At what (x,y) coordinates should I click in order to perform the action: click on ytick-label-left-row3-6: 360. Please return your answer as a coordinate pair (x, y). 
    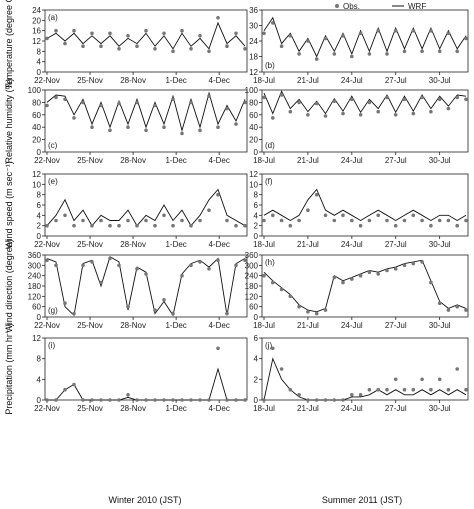
    Looking at the image, I should click on (35, 255).